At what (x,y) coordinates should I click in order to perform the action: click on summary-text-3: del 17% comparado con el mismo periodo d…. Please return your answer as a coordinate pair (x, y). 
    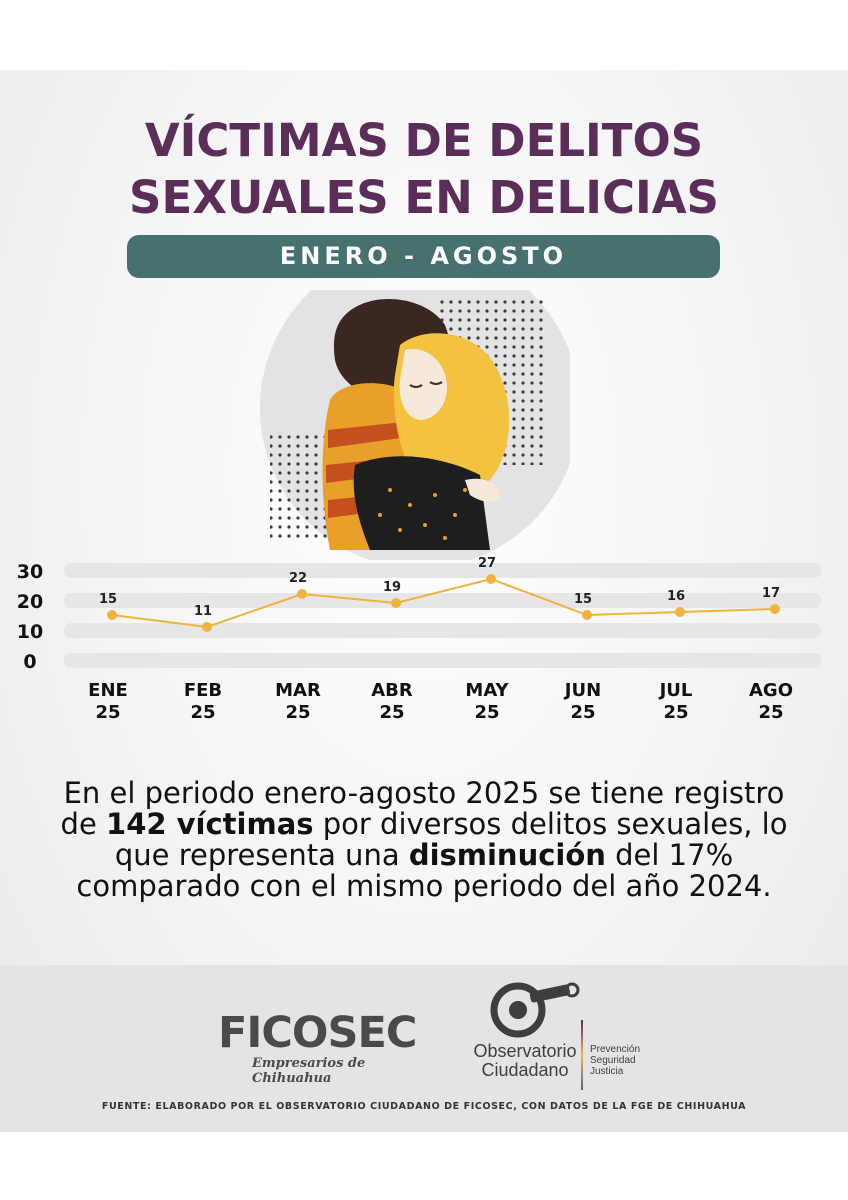
    Looking at the image, I should click on (424, 870).